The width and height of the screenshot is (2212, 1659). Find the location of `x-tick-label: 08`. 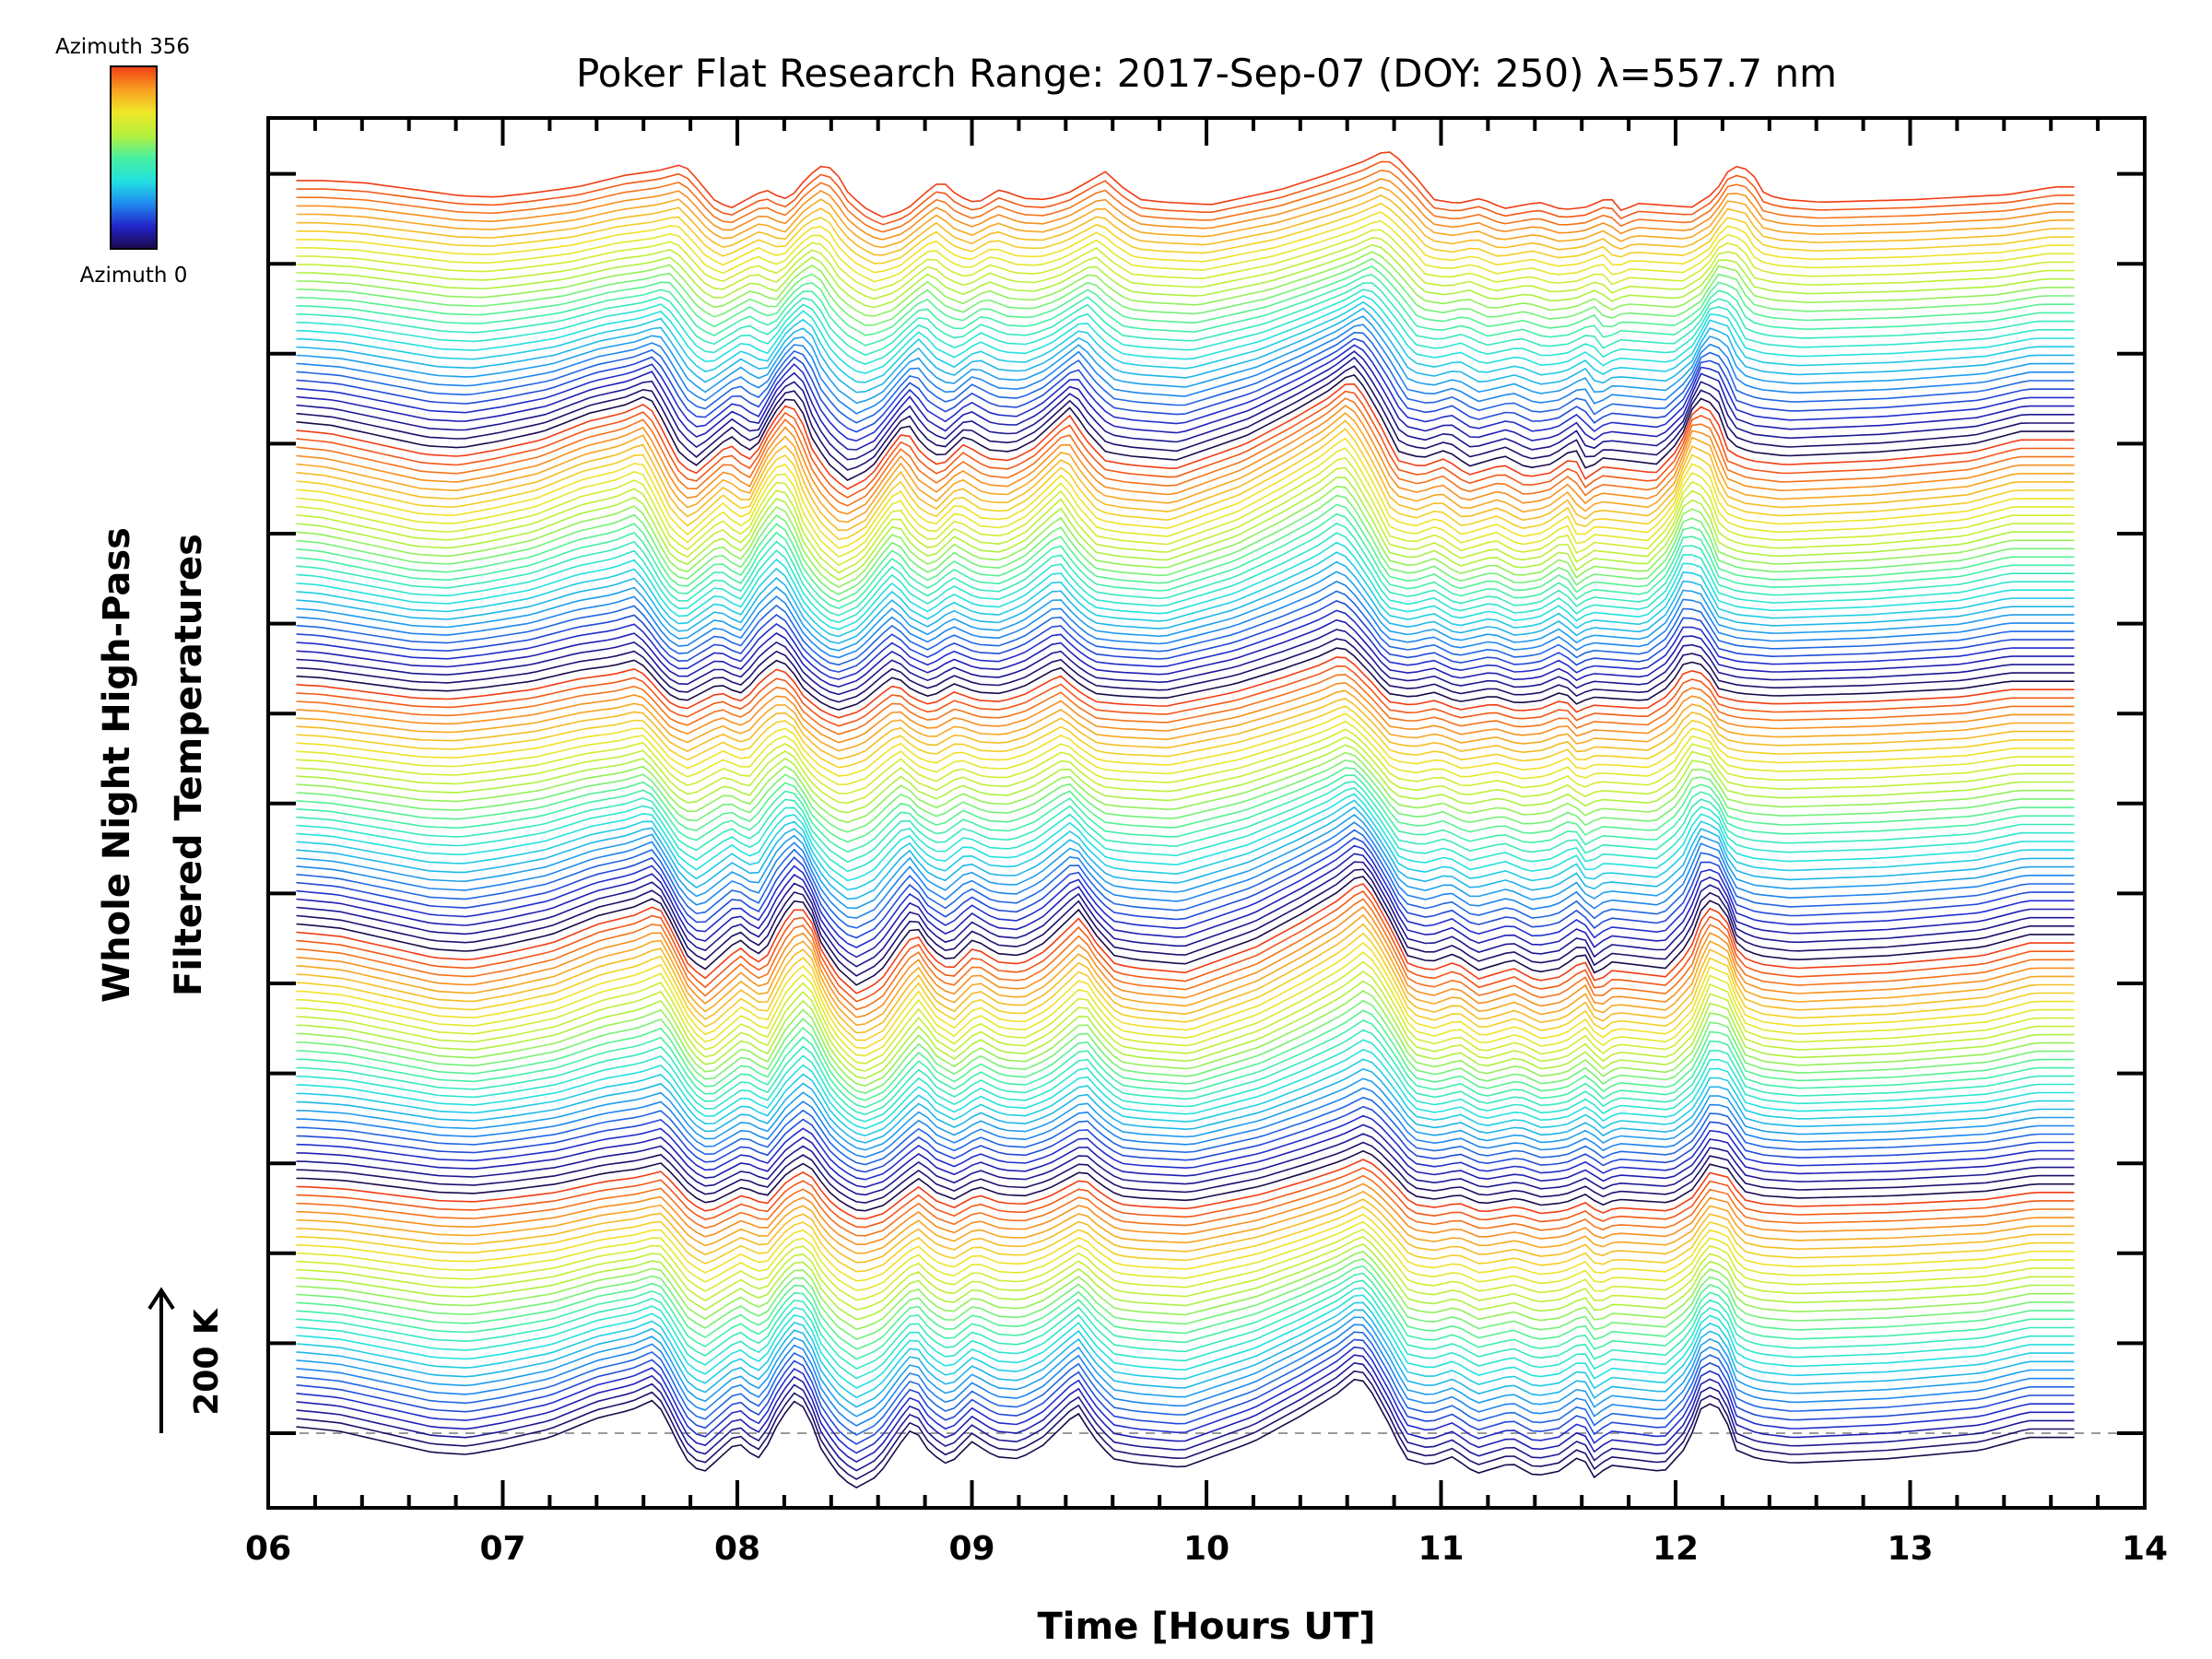

x-tick-label: 08 is located at coordinates (737, 1549).